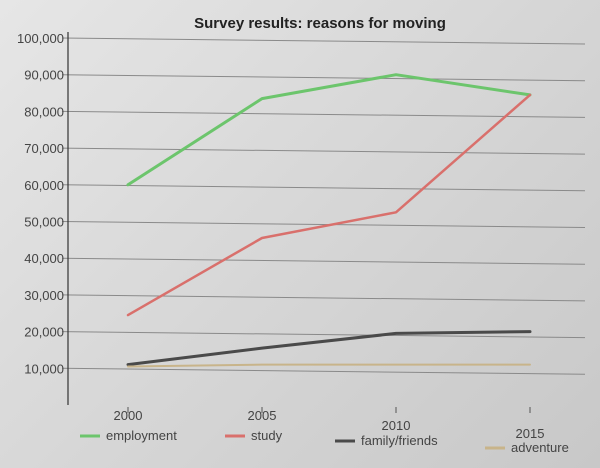 The width and height of the screenshot is (600, 468). Describe the element at coordinates (262, 415) in the screenshot. I see `x-tick-label: 2005` at that location.